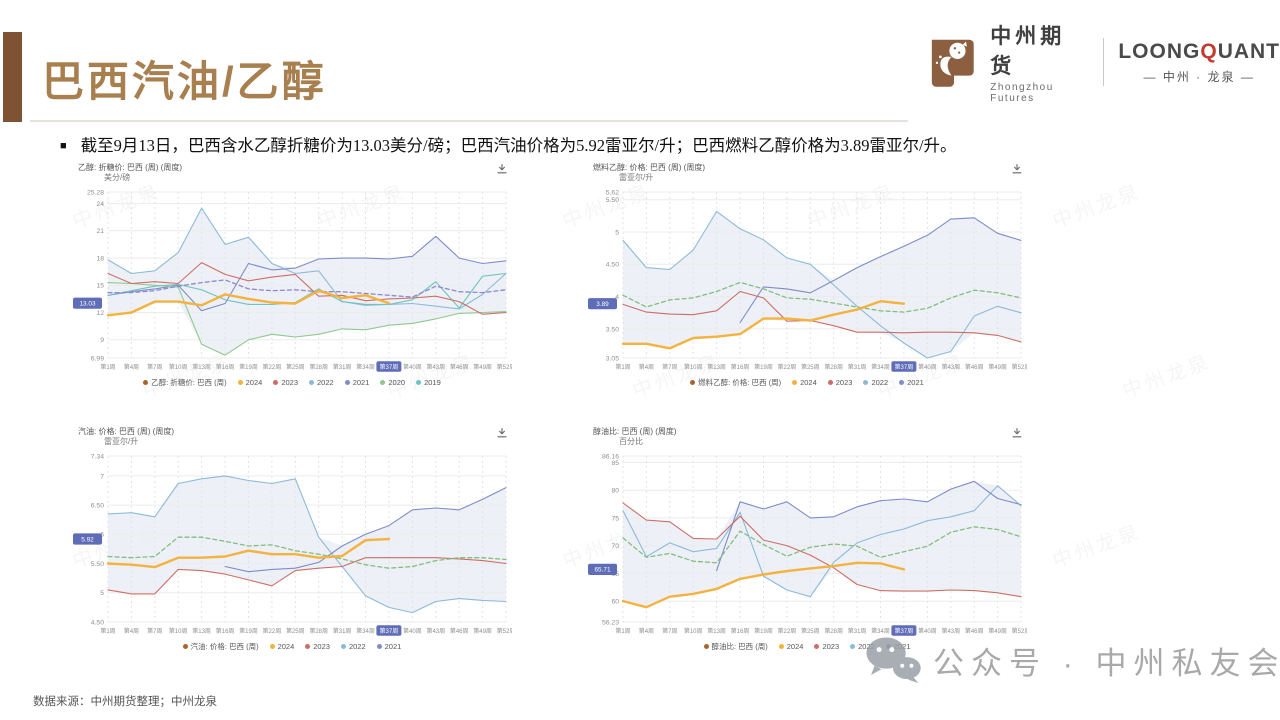 The height and width of the screenshot is (720, 1280). Describe the element at coordinates (893, 660) in the screenshot. I see `wechat-icon` at that location.